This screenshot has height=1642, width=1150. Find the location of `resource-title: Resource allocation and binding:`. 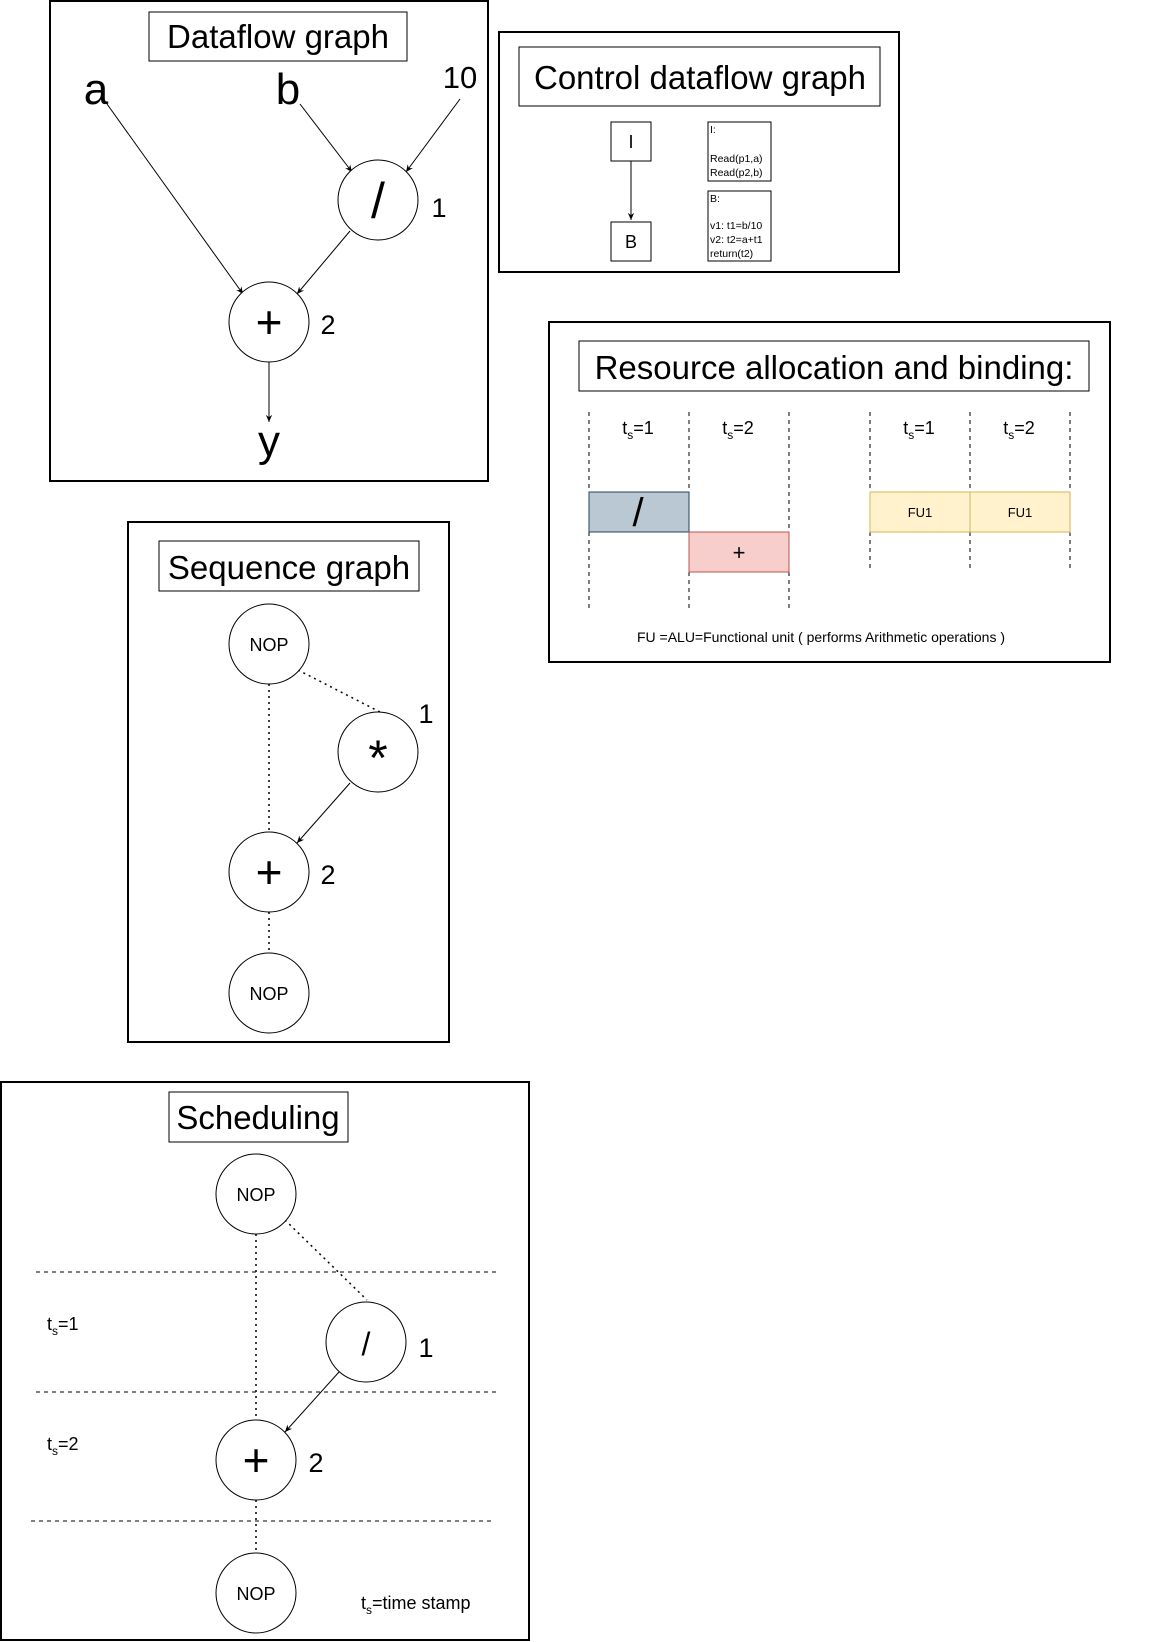

resource-title: Resource allocation and binding: is located at coordinates (834, 367).